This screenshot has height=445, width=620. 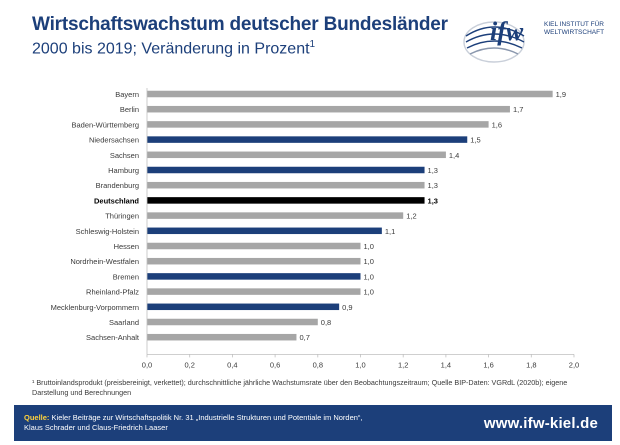 What do you see at coordinates (113, 337) in the screenshot?
I see `category-label: Sachsen-Anhalt` at bounding box center [113, 337].